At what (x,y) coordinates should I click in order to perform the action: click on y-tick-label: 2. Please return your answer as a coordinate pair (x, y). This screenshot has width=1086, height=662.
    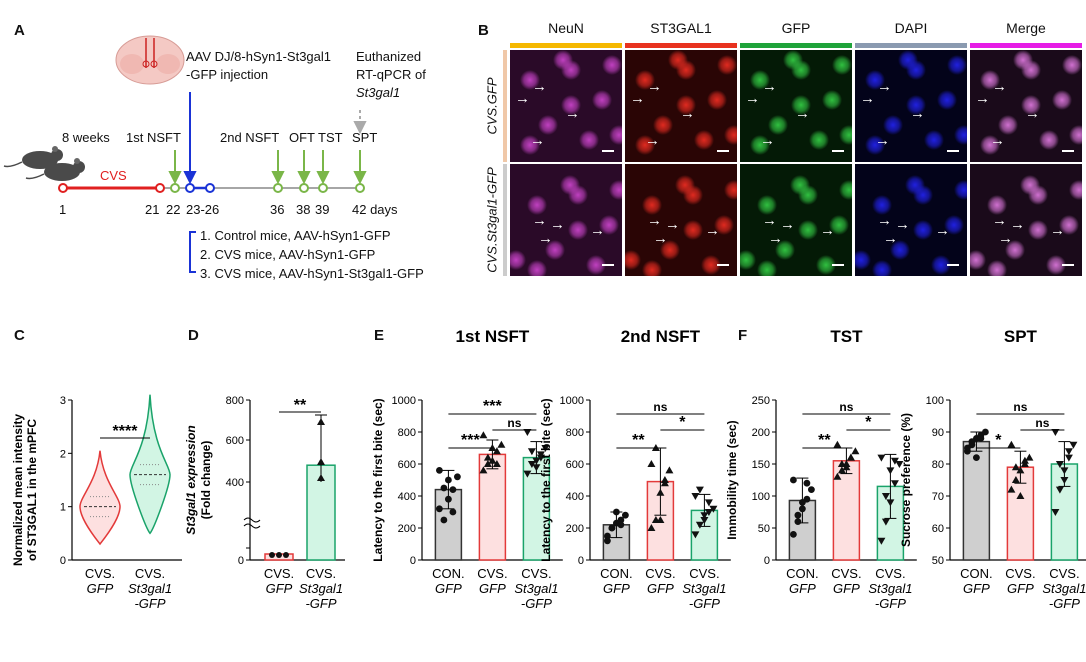
    Looking at the image, I should click on (63, 454).